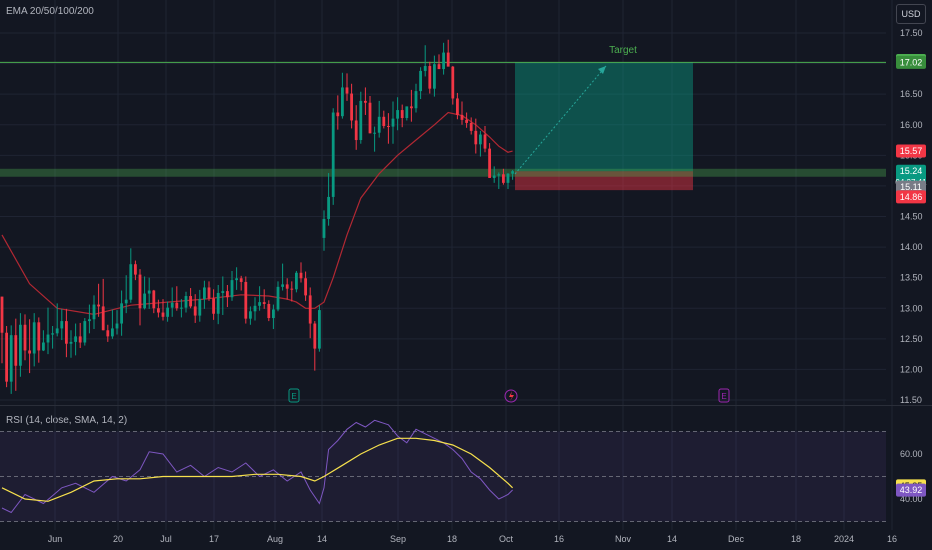 The height and width of the screenshot is (550, 932). I want to click on projection-arrow, so click(560, 120).